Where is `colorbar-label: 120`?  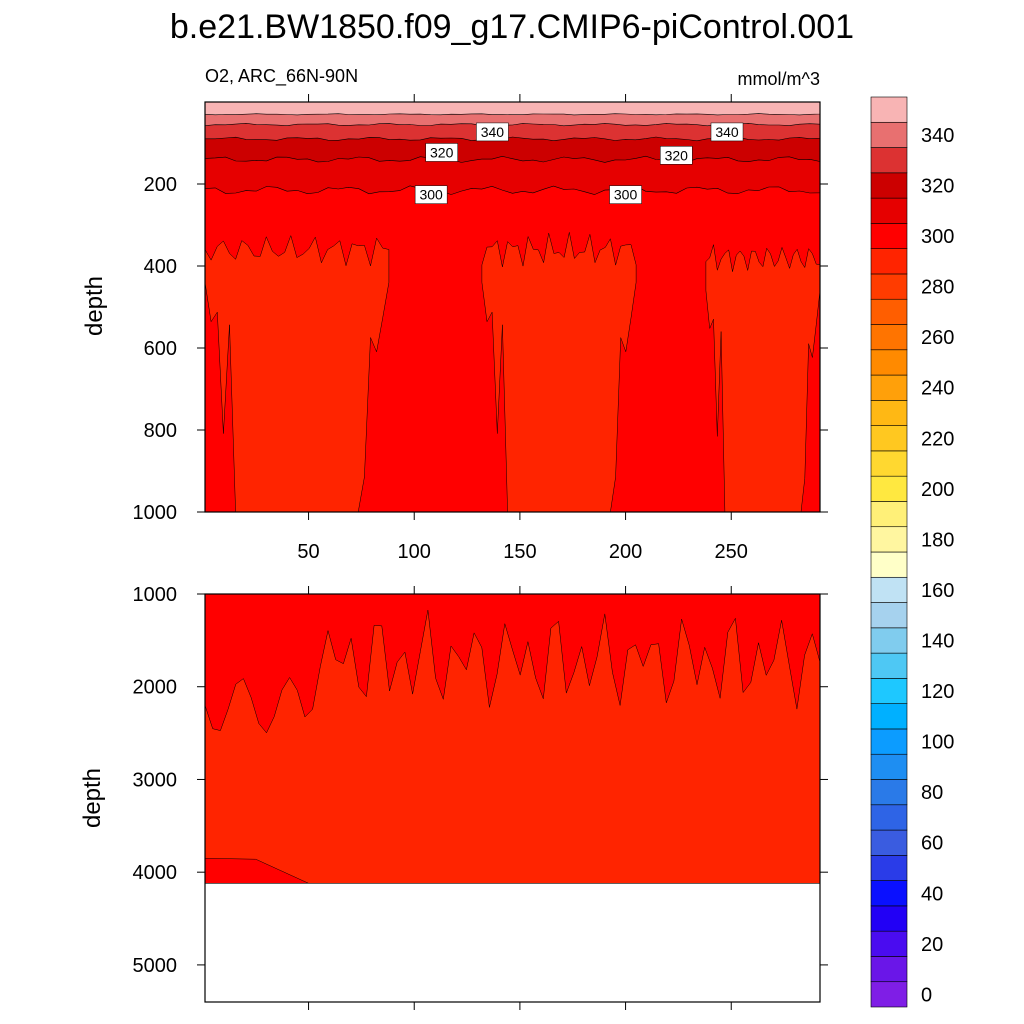 colorbar-label: 120 is located at coordinates (937, 692).